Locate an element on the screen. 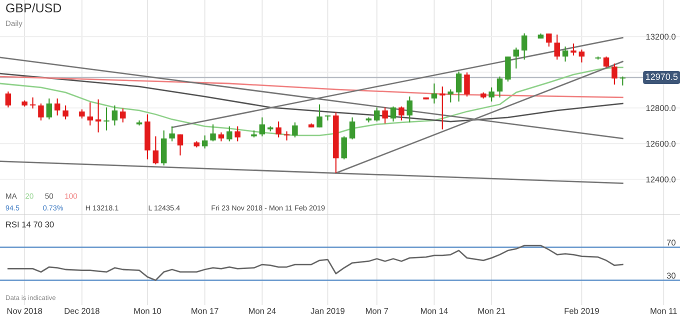 The width and height of the screenshot is (680, 321). y-tick-label: 30 is located at coordinates (671, 275).